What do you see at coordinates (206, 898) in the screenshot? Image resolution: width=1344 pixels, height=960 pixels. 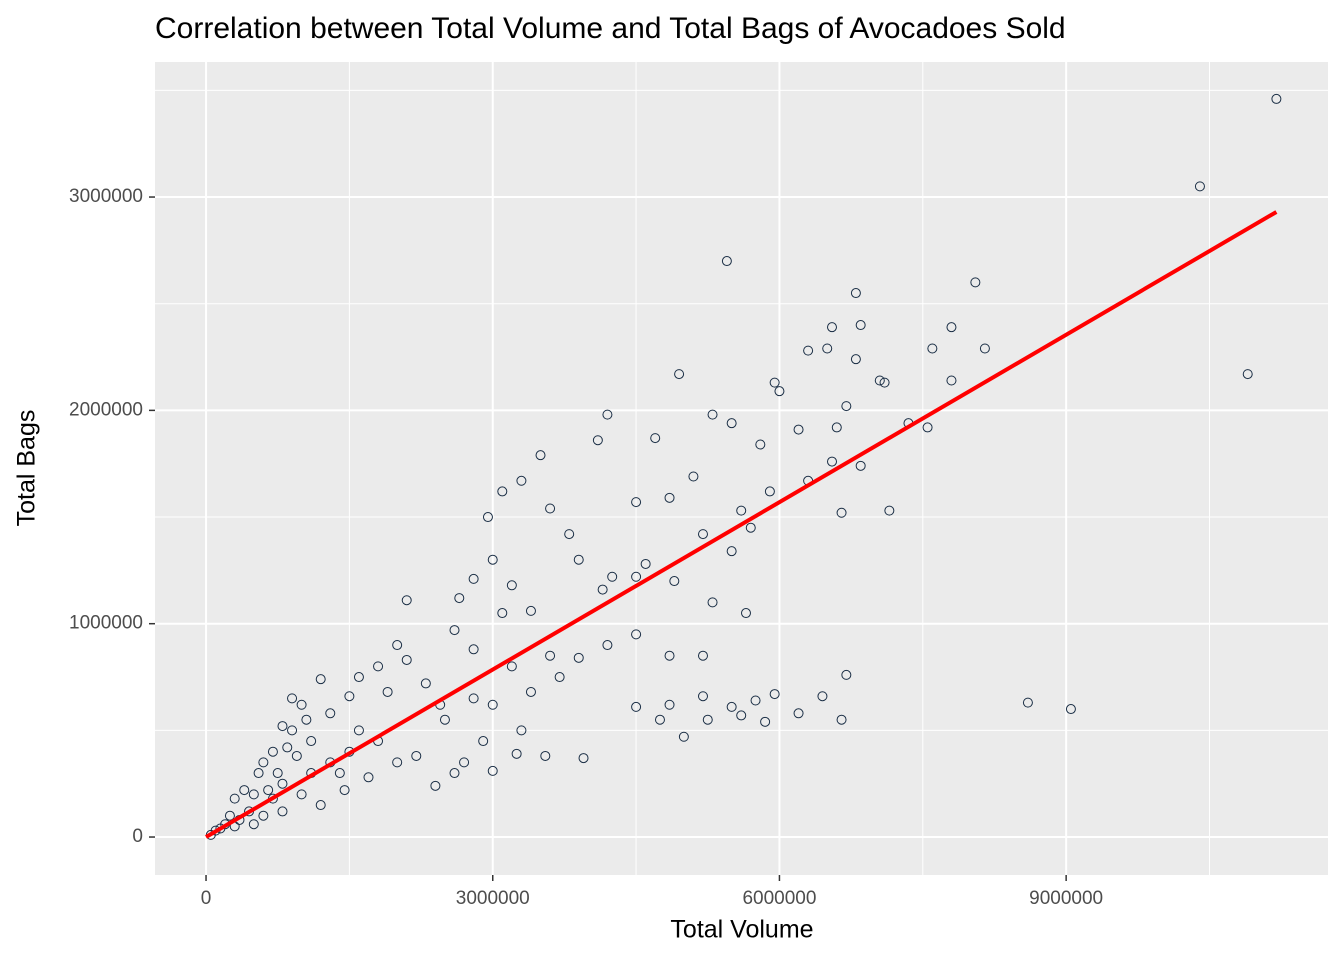 I see `x-tick-label: 0` at bounding box center [206, 898].